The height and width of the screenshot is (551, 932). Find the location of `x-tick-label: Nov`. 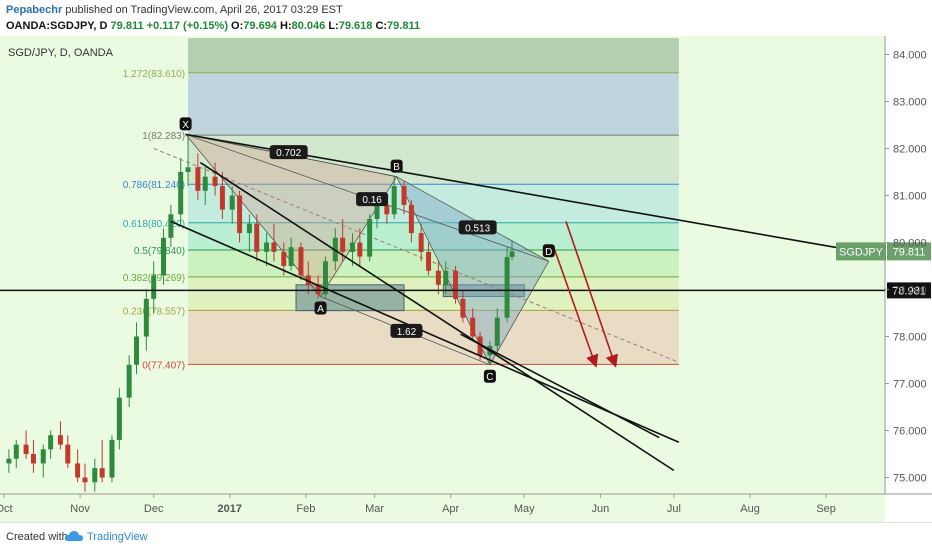

x-tick-label: Nov is located at coordinates (80, 509).